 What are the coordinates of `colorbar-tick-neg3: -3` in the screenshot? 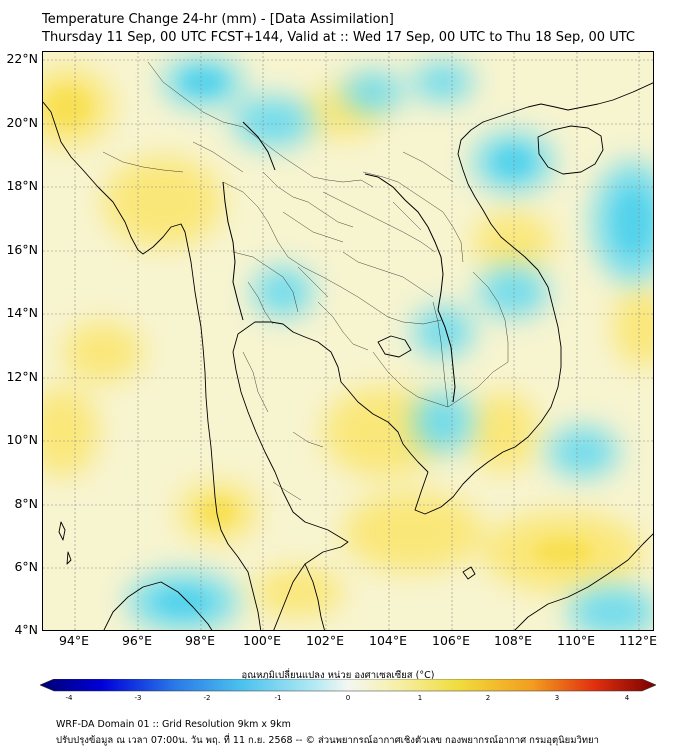 It's located at (138, 698).